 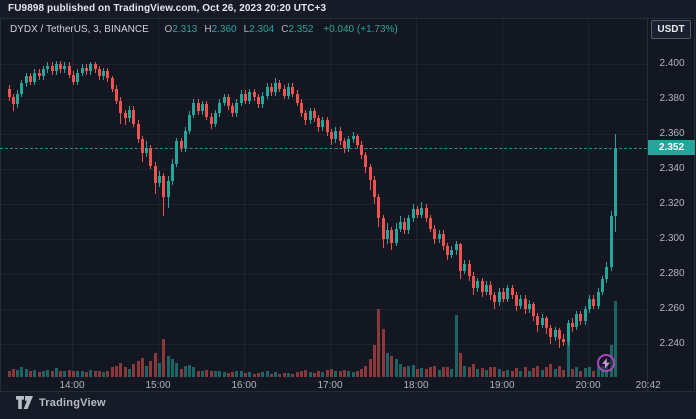 I want to click on lightning-marker, so click(x=606, y=363).